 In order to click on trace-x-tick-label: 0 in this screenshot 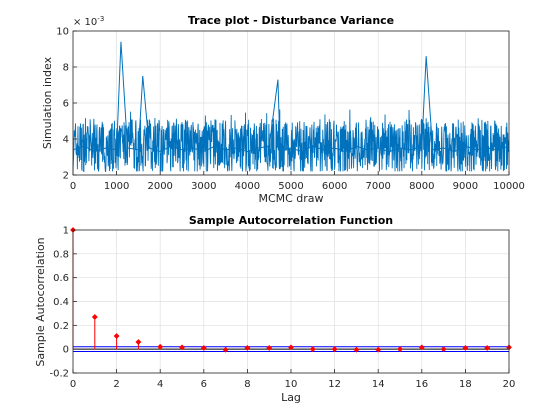, I will do `click(73, 186)`.